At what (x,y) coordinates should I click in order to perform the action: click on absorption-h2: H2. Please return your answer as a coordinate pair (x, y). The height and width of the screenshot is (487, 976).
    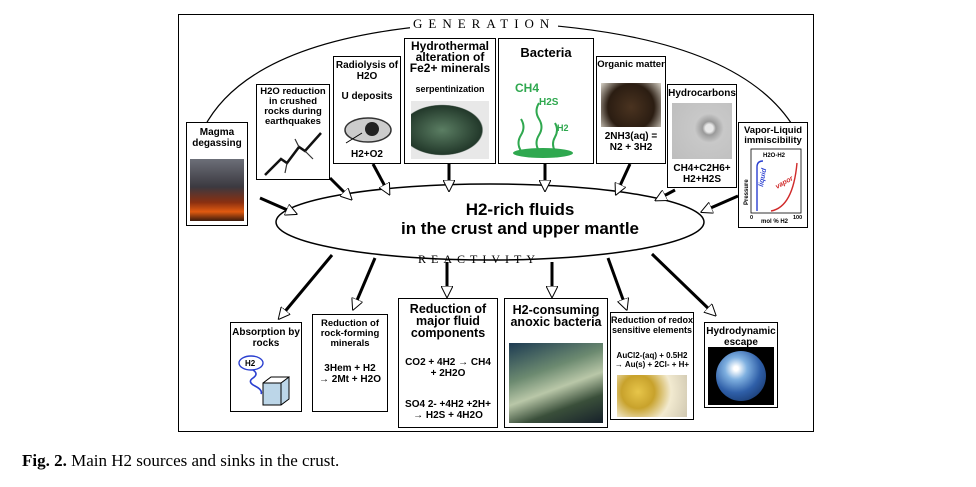
    Looking at the image, I should click on (250, 363).